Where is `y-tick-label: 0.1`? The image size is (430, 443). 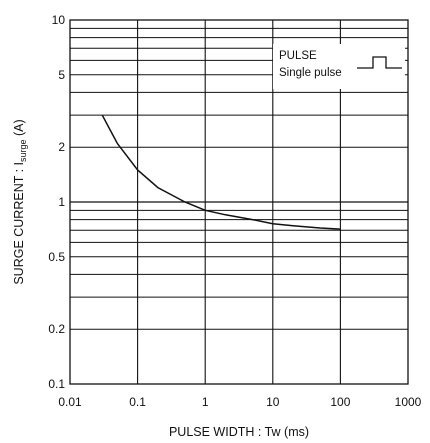 y-tick-label: 0.1 is located at coordinates (56, 384).